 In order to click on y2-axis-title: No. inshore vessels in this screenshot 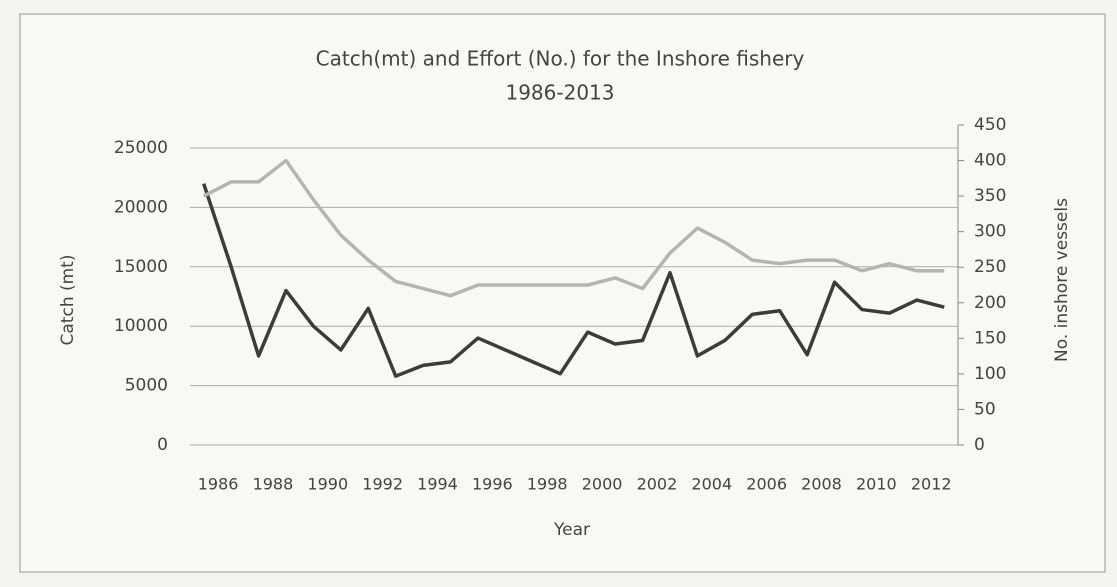, I will do `click(1062, 280)`.